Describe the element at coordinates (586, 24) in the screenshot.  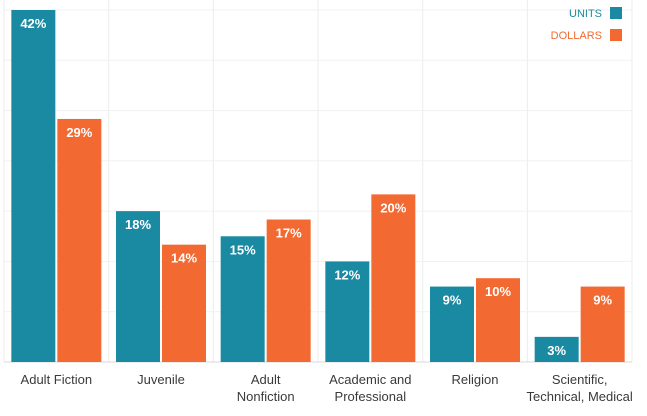
I see `legend: UNITS DOLLARS` at that location.